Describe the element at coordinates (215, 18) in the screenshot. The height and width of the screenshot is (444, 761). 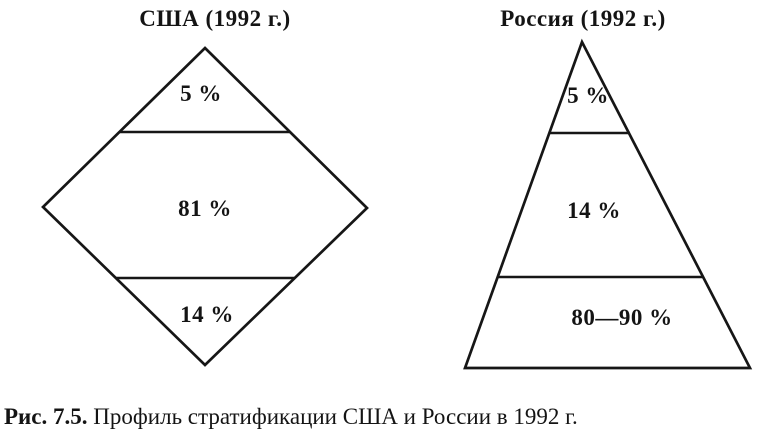
I see `usa-diagram-title: США (1992 г.)` at that location.